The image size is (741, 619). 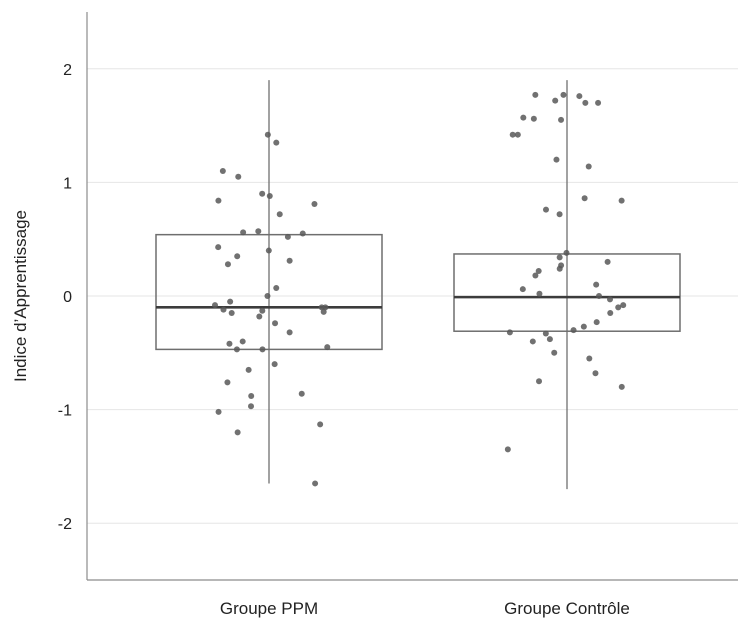 What do you see at coordinates (67, 297) in the screenshot?
I see `y-tick-label: 0` at bounding box center [67, 297].